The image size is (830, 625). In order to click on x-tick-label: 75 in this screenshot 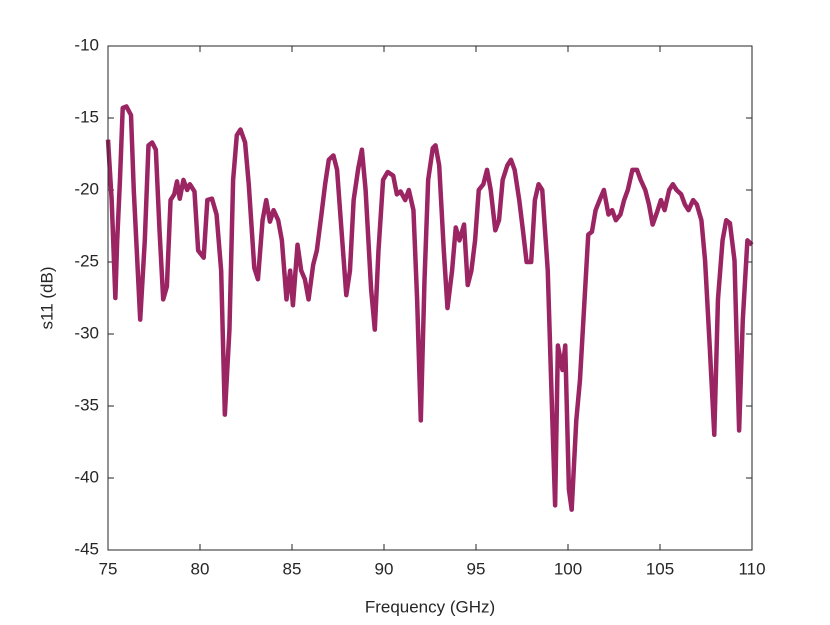, I will do `click(108, 568)`.